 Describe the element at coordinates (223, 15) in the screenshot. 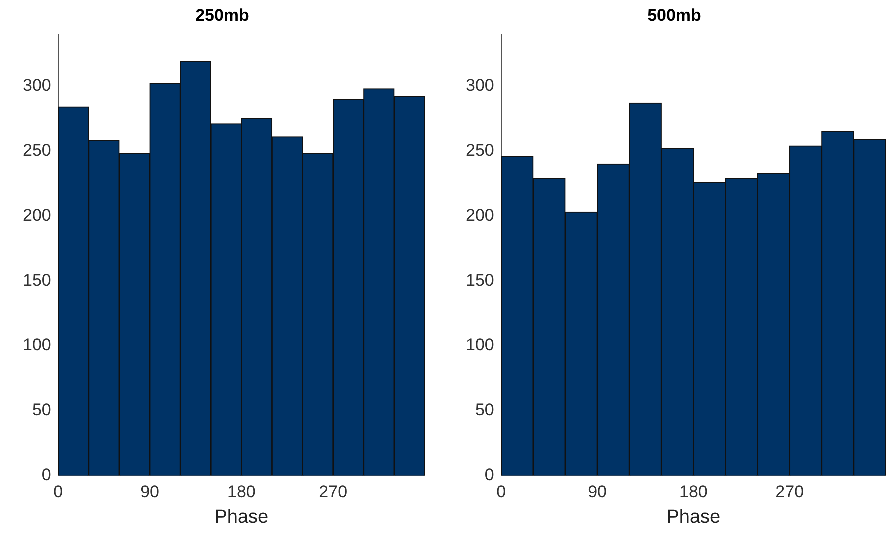

I see `chart-title: 250mb` at that location.